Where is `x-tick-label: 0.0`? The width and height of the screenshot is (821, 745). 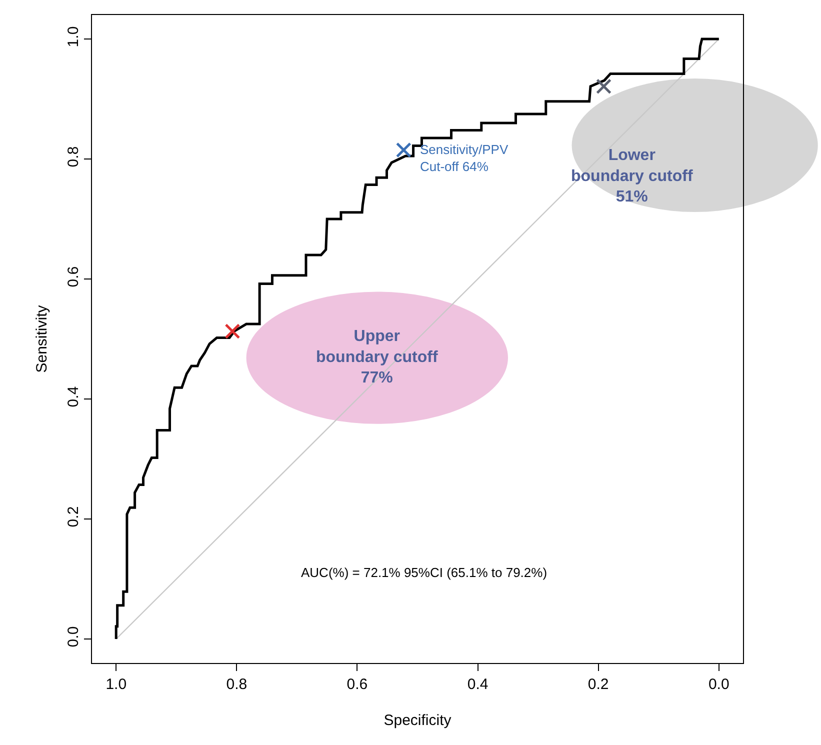 x-tick-label: 0.0 is located at coordinates (719, 684).